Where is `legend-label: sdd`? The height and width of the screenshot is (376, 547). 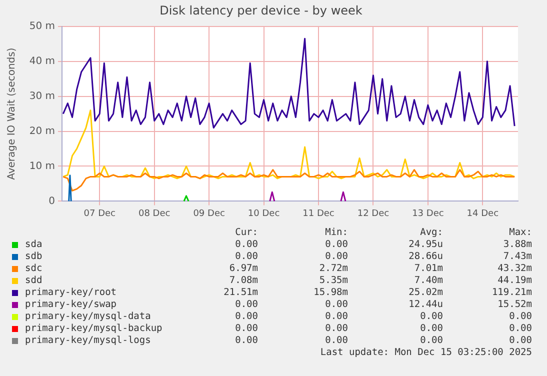
legend-label: sdd is located at coordinates (33, 280).